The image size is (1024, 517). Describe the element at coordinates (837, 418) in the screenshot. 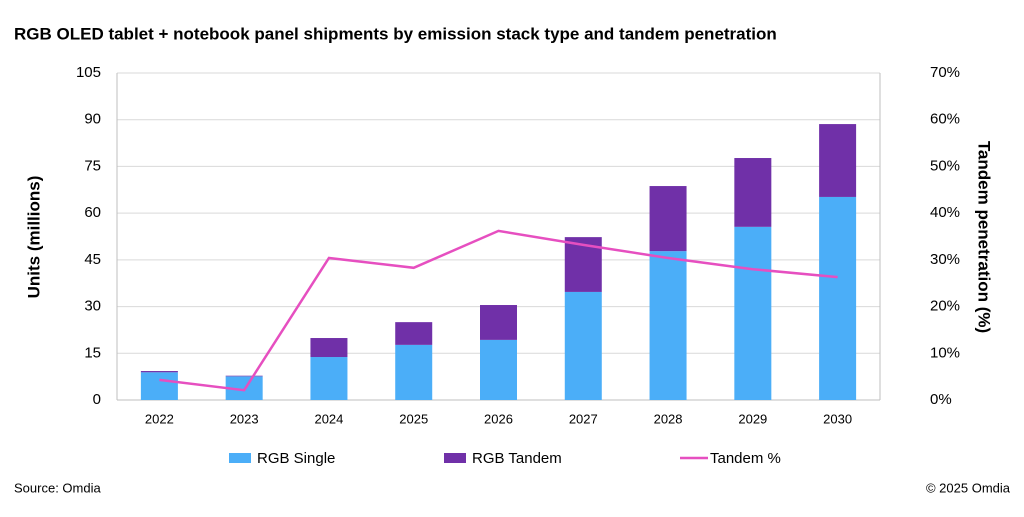

I see `x-tick-label: 2030` at that location.